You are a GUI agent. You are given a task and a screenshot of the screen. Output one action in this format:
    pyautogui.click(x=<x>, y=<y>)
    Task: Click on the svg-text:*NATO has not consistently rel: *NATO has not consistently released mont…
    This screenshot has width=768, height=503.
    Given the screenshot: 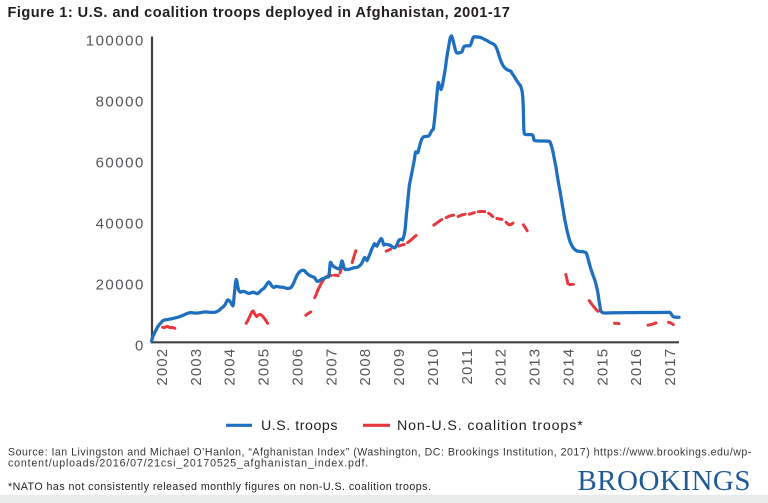 What is the action you would take?
    pyautogui.click(x=219, y=487)
    